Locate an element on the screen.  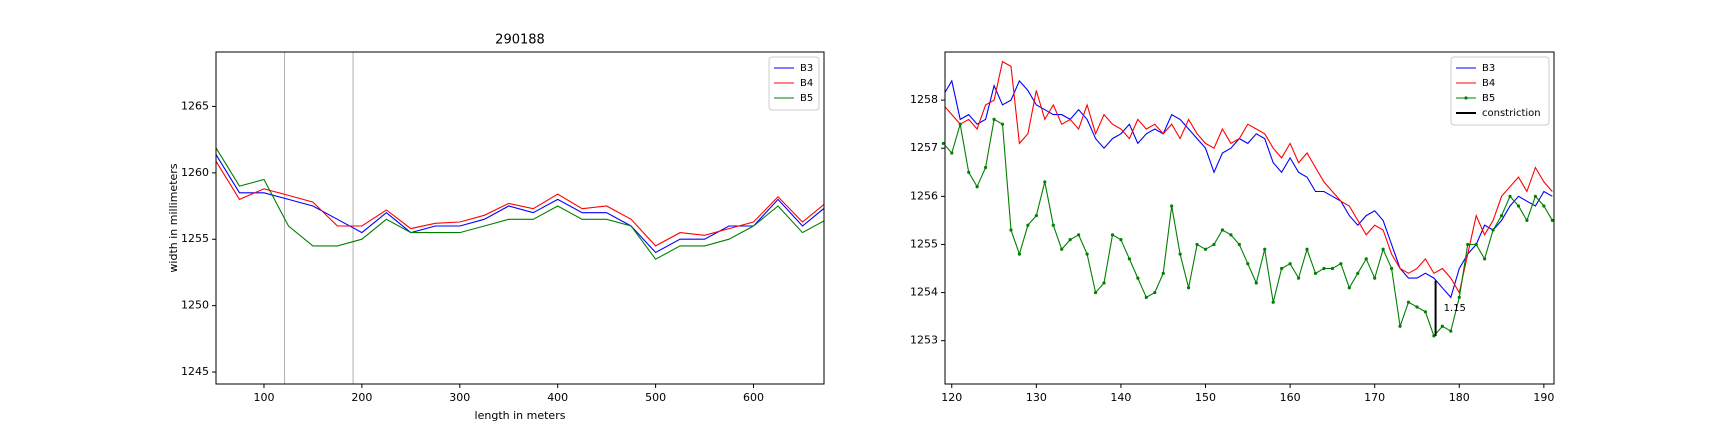
x-tick-label: 130 is located at coordinates (1036, 397).